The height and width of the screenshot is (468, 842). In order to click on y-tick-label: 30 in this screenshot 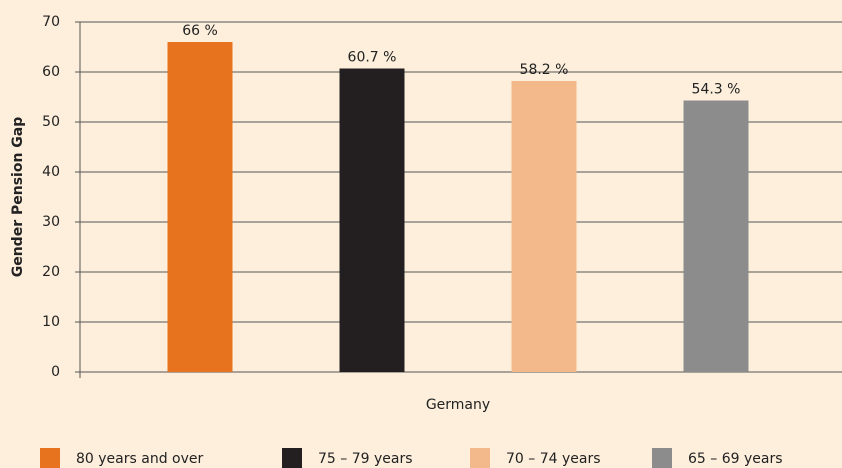, I will do `click(51, 222)`.